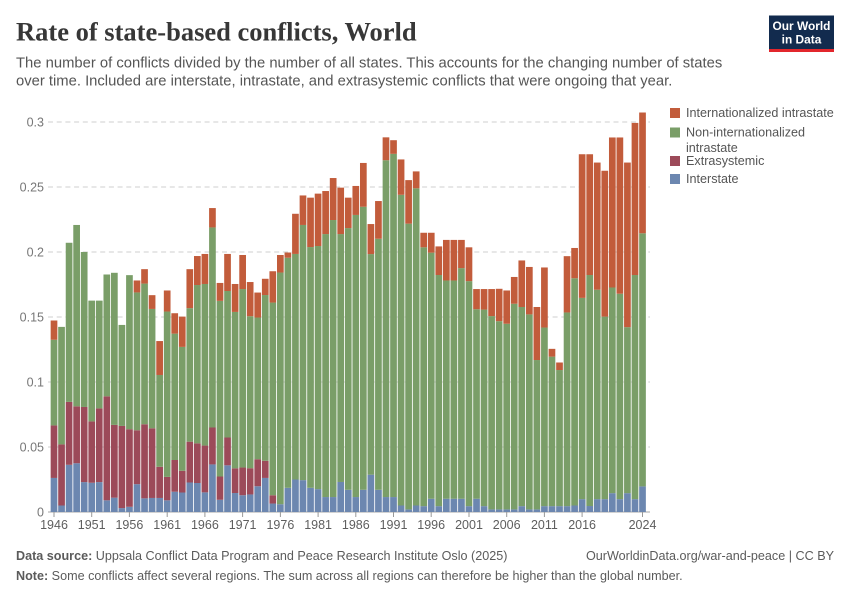  What do you see at coordinates (92, 525) in the screenshot?
I see `svg-text: 1951` at bounding box center [92, 525].